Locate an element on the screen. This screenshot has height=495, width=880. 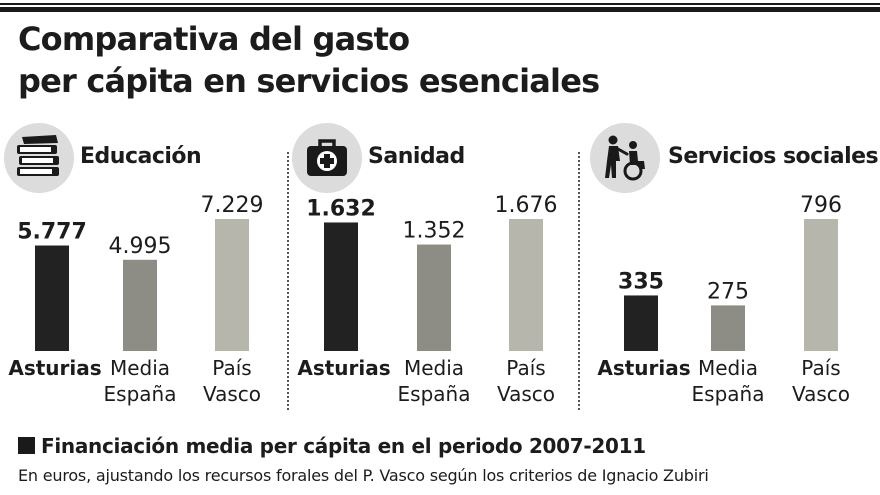
bar-sanidad-pais-vasco is located at coordinates (526, 285).